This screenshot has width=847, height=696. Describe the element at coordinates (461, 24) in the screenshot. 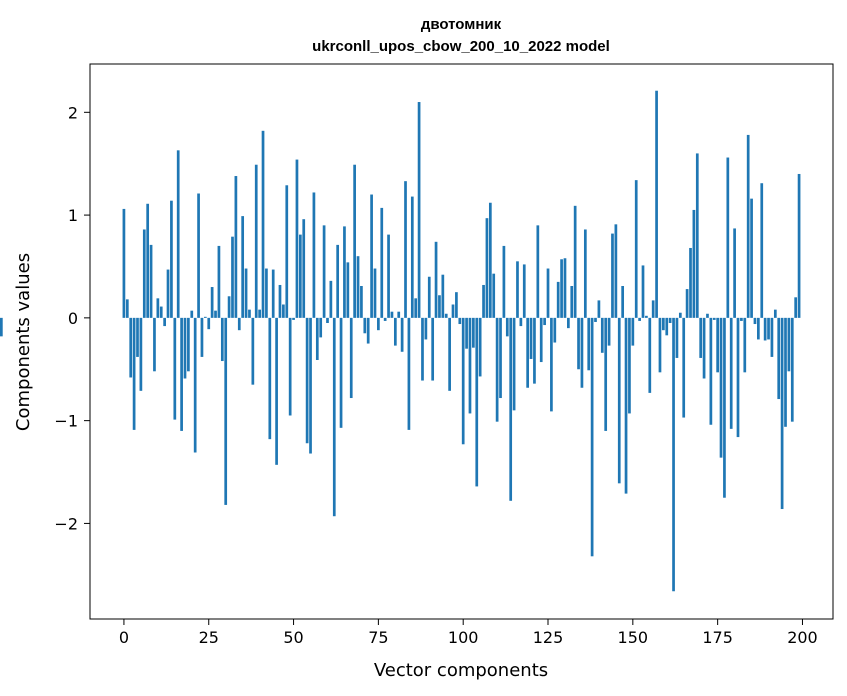

I see `chart-title-line1: двотомник` at that location.